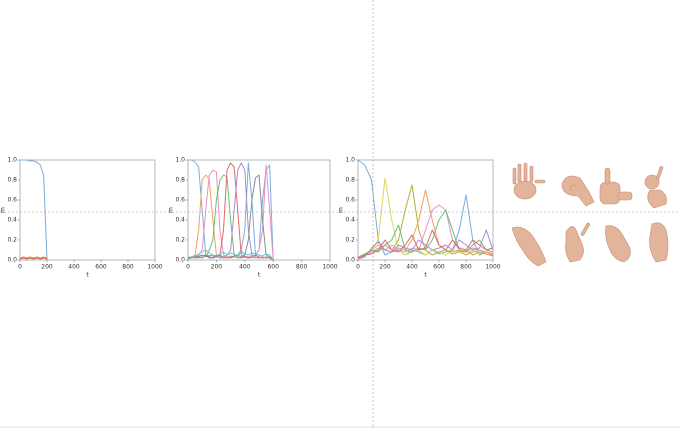 The width and height of the screenshot is (680, 429). What do you see at coordinates (590, 214) in the screenshot?
I see `hand-images` at bounding box center [590, 214].